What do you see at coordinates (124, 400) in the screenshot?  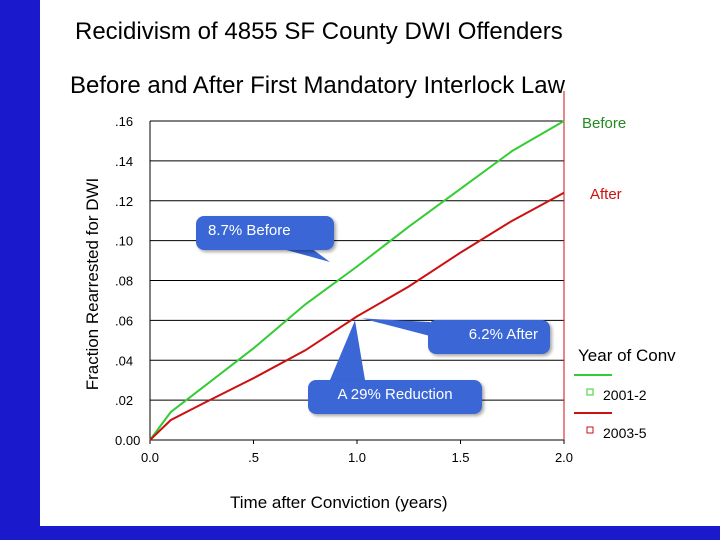 I see `y-tick-label: .02` at bounding box center [124, 400].